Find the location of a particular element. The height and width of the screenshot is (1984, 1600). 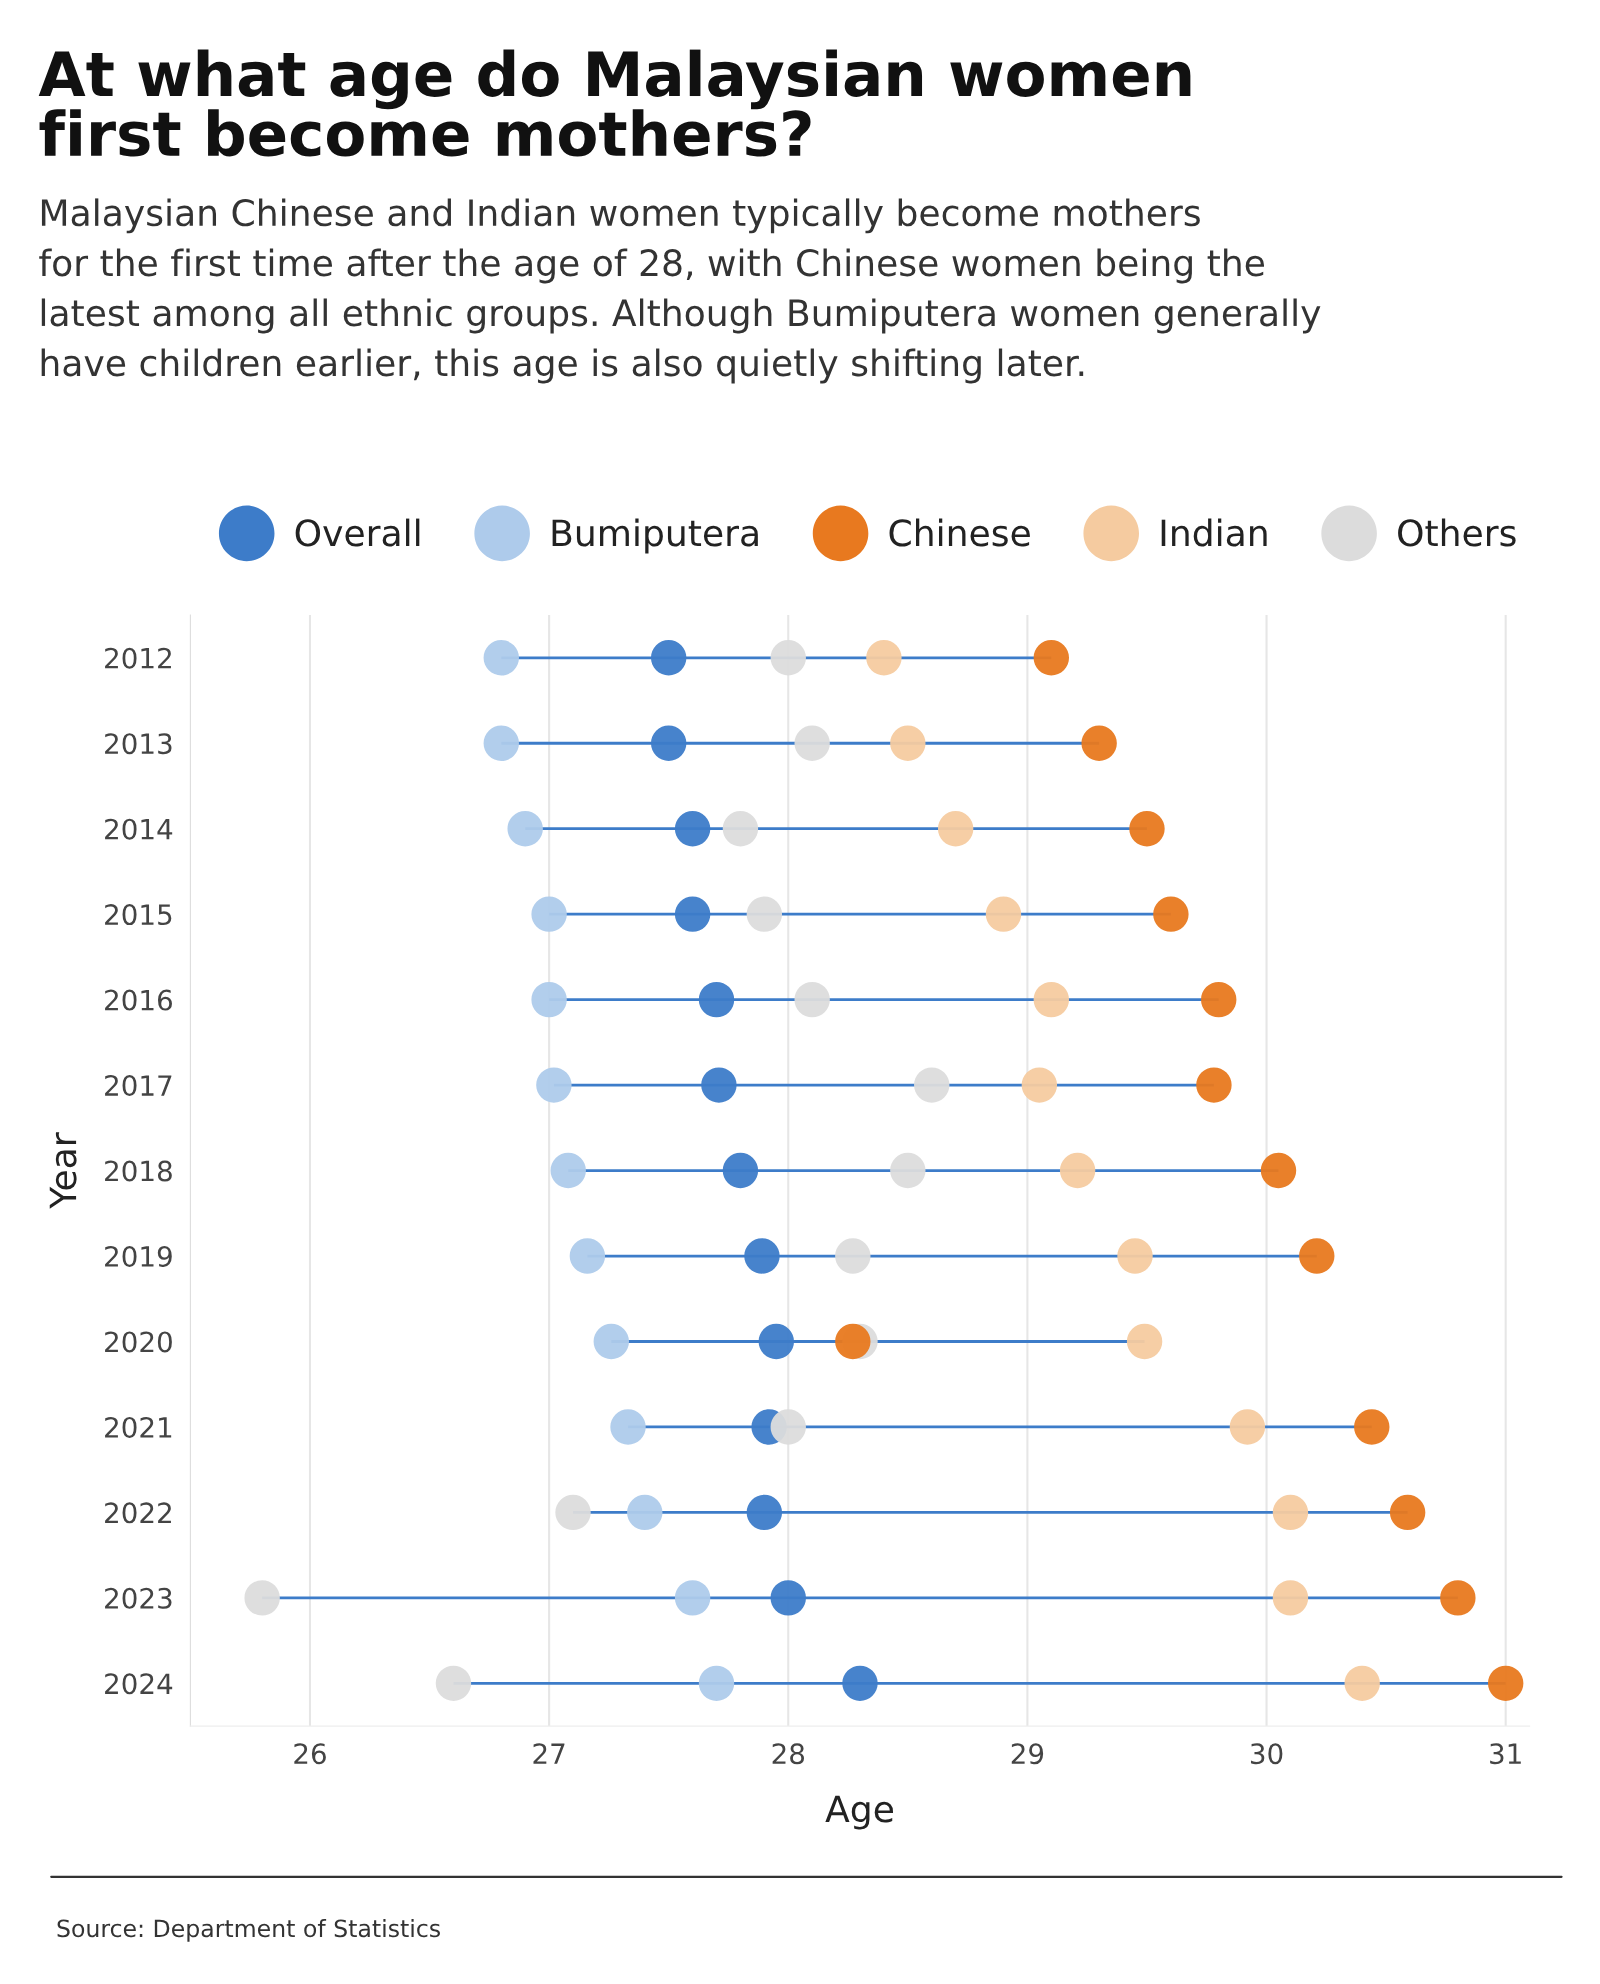

y-tick-label: 2023 is located at coordinates (138, 1598).